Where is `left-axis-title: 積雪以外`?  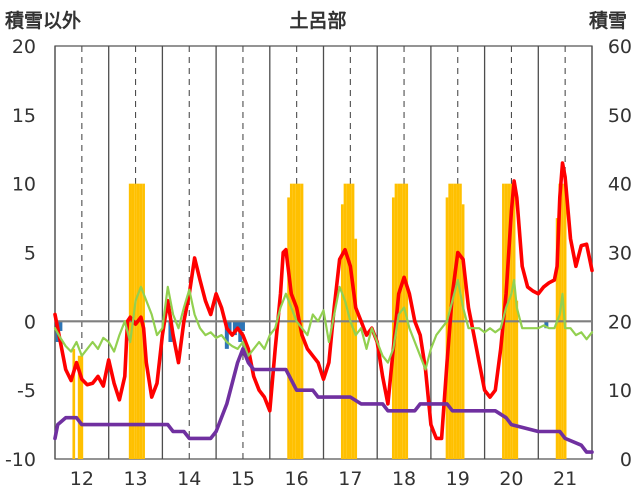 left-axis-title: 積雪以外 is located at coordinates (43, 20).